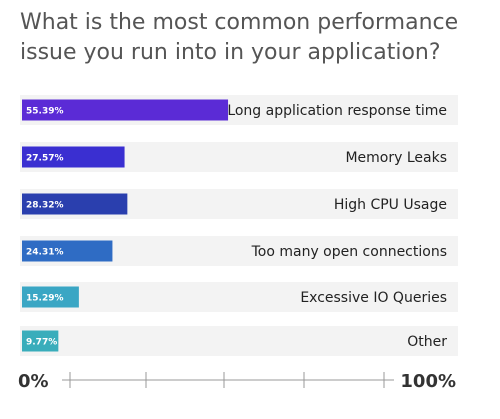 The width and height of the screenshot is (500, 419). I want to click on axis-min-label: 0%, so click(33, 381).